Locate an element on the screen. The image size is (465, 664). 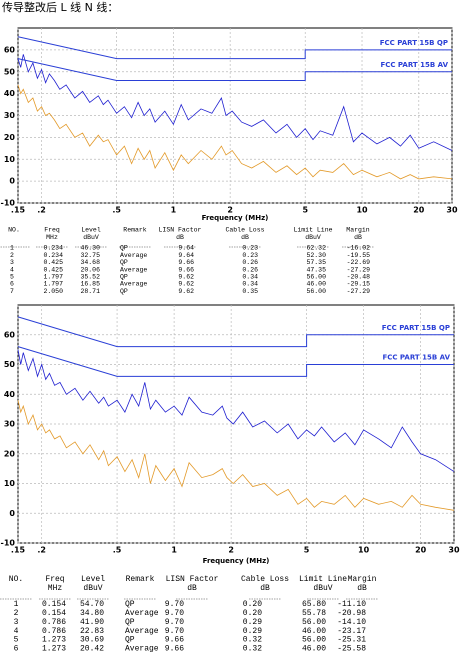
table-cell: 16.85 is located at coordinates (90, 284).